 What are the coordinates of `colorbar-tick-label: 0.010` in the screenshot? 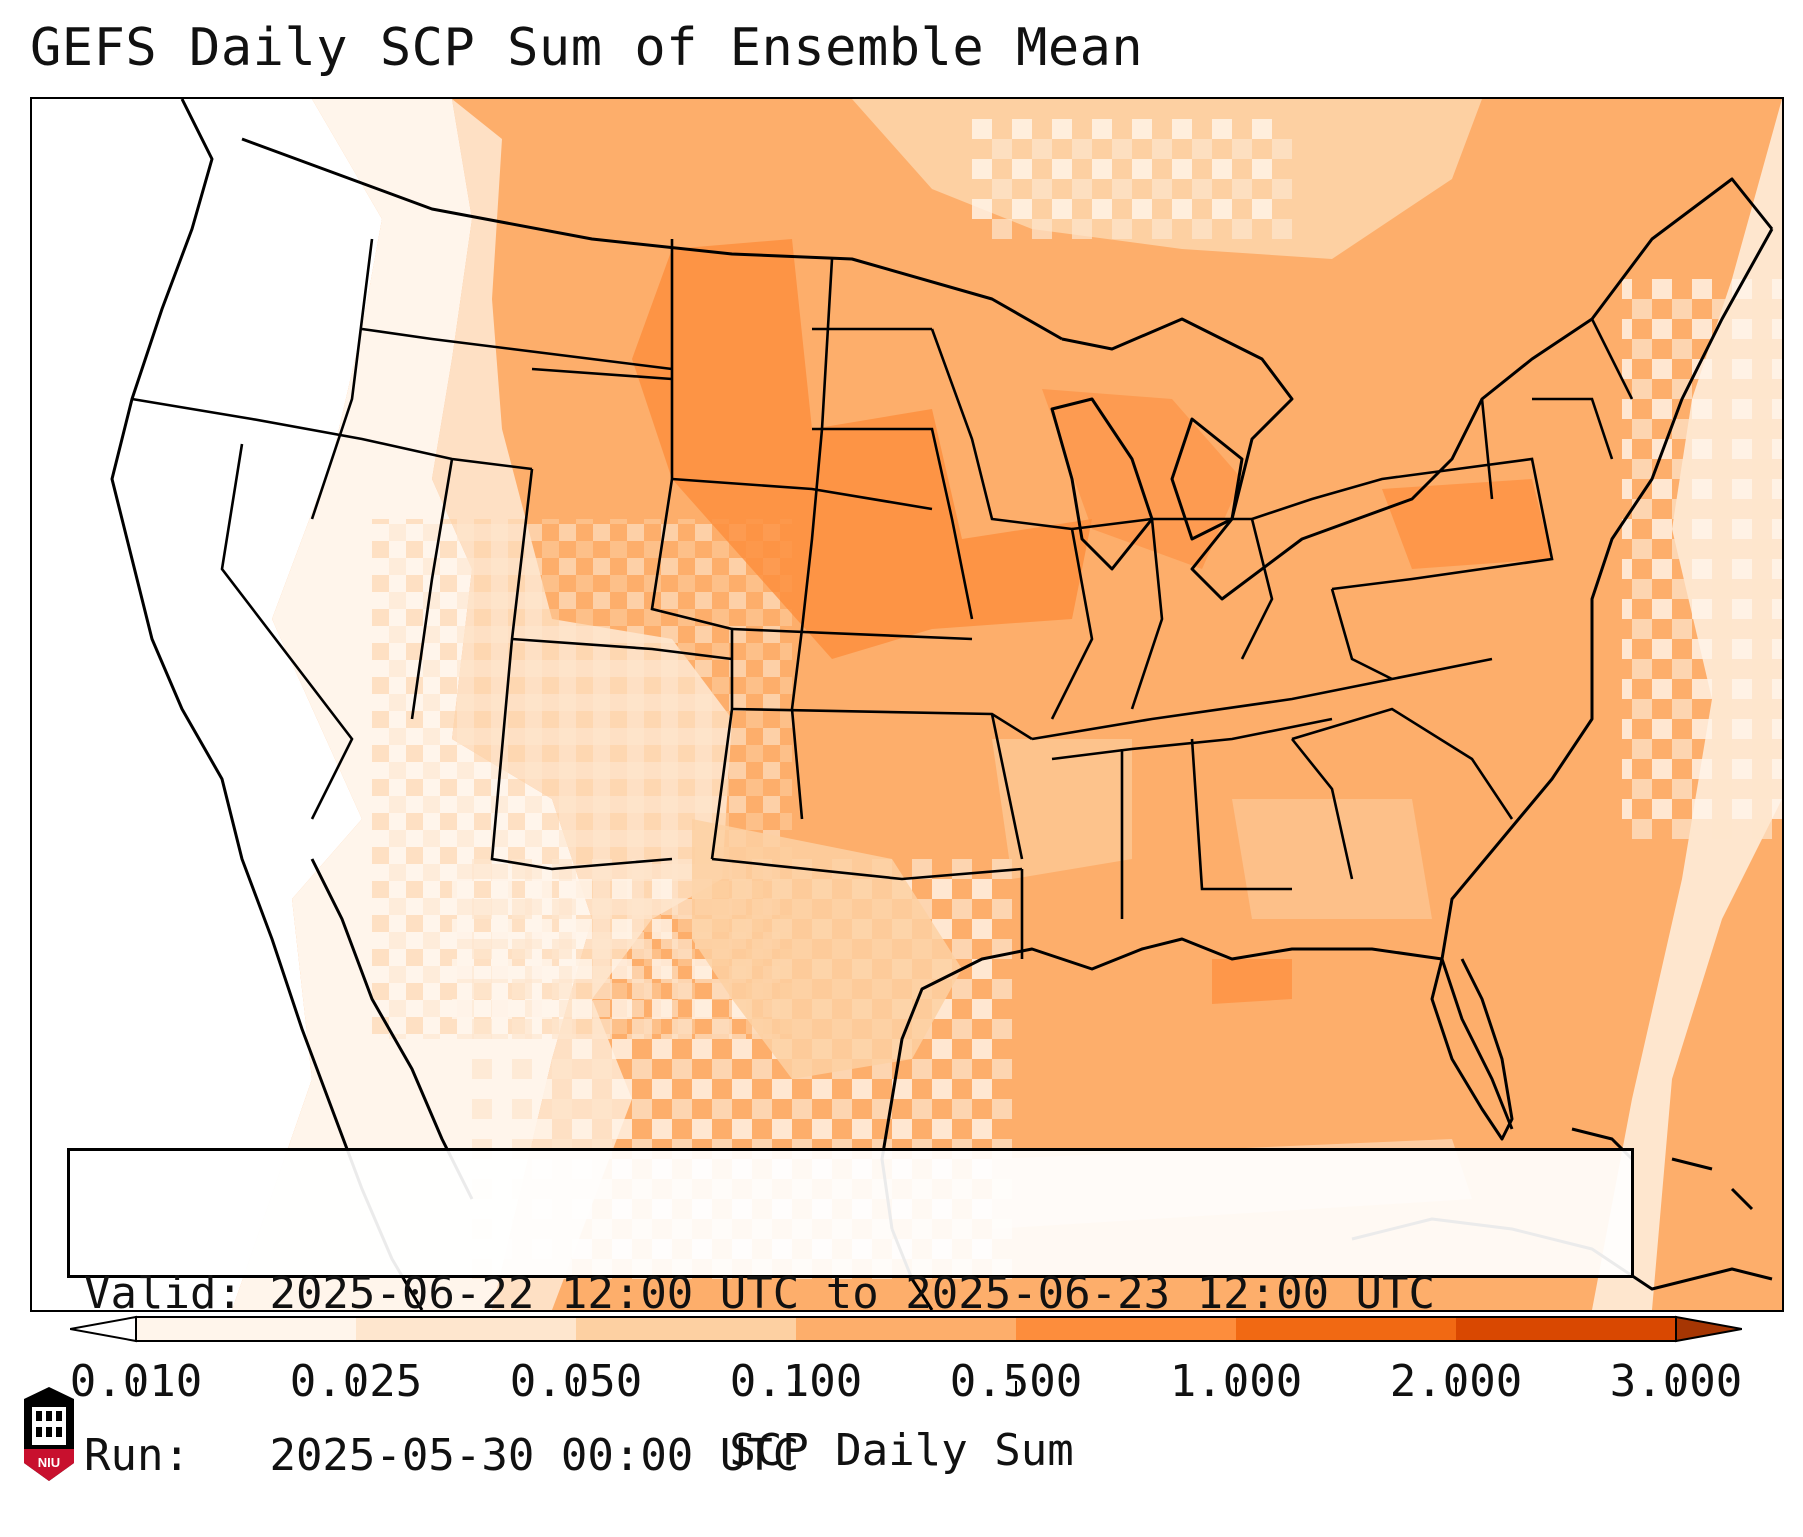 It's located at (136, 1381).